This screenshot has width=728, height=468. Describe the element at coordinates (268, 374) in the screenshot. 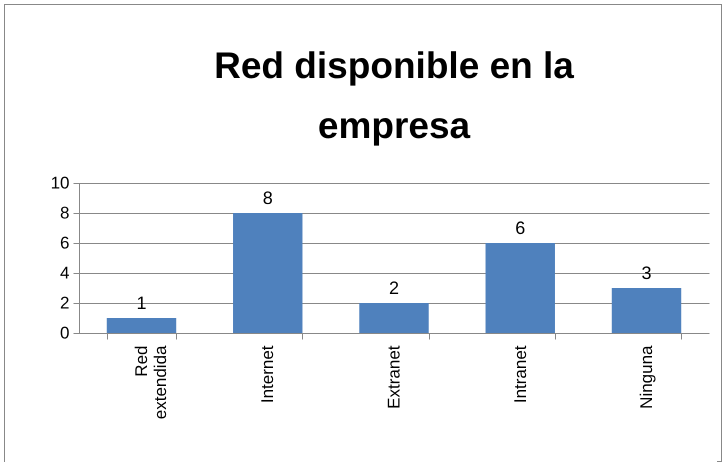

I see `x-tick-label: Internet` at that location.